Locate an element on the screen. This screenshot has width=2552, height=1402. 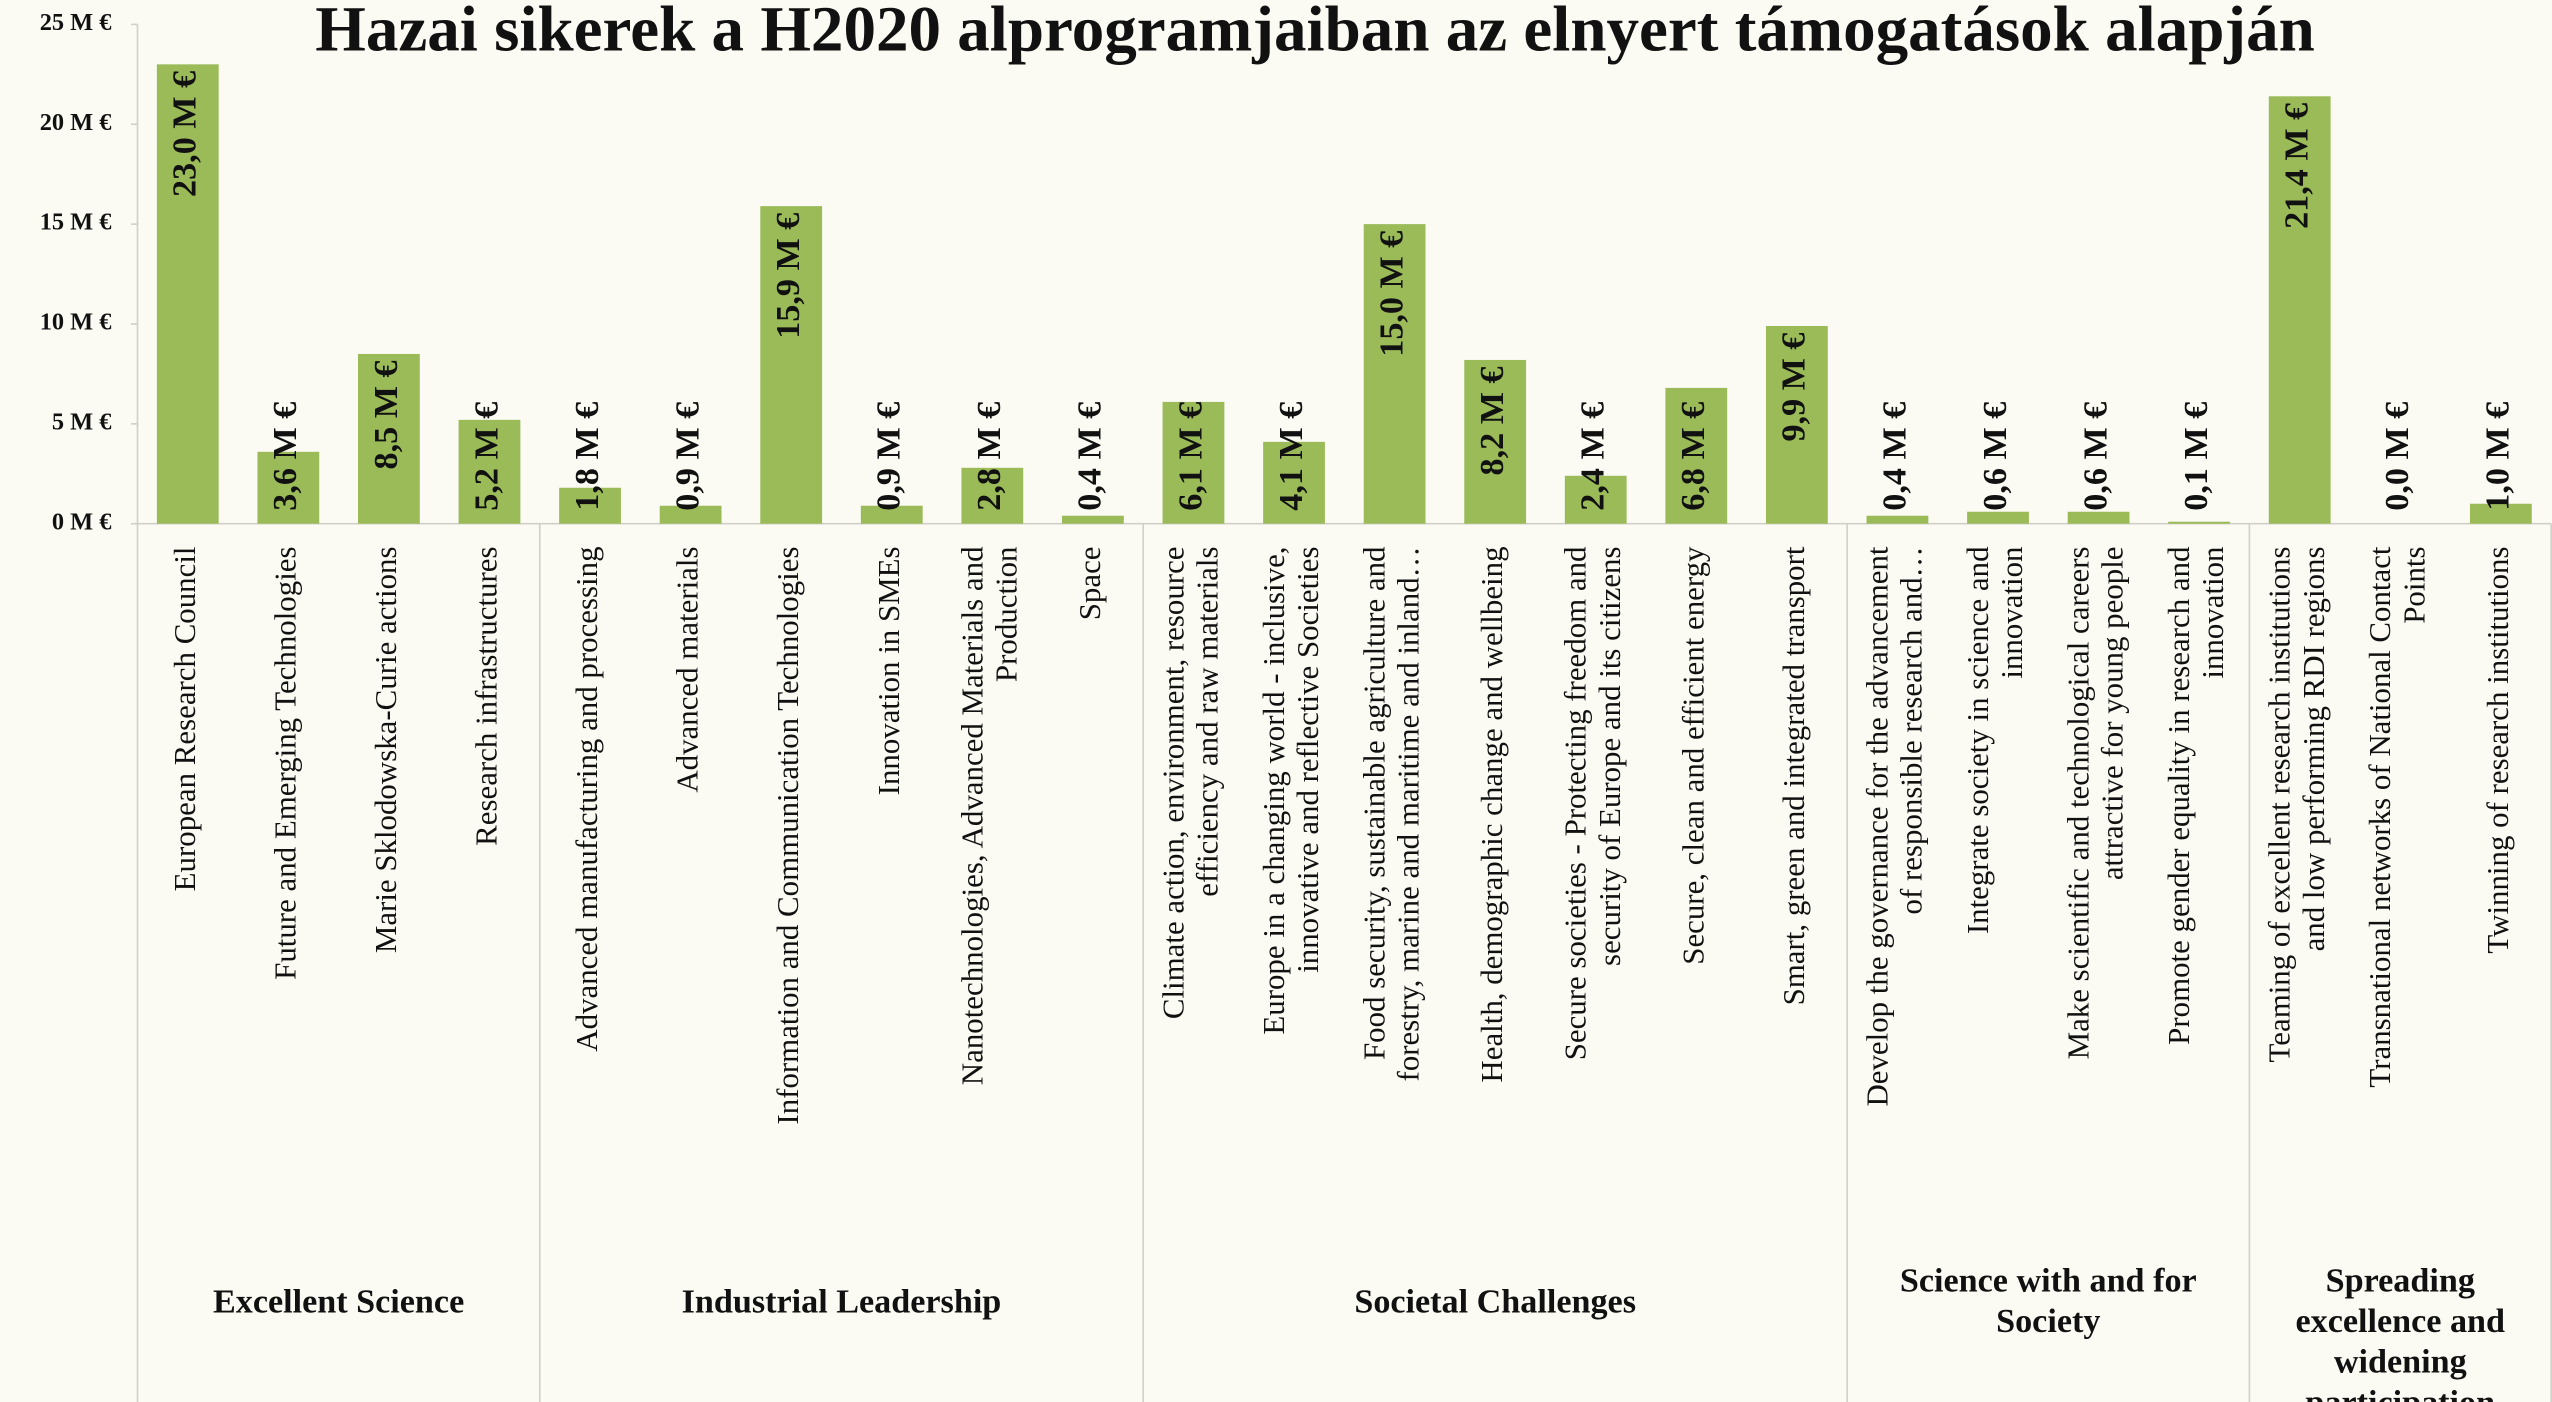
x-tick-label: Smart, green and integrated transport is located at coordinates (1793, 775).